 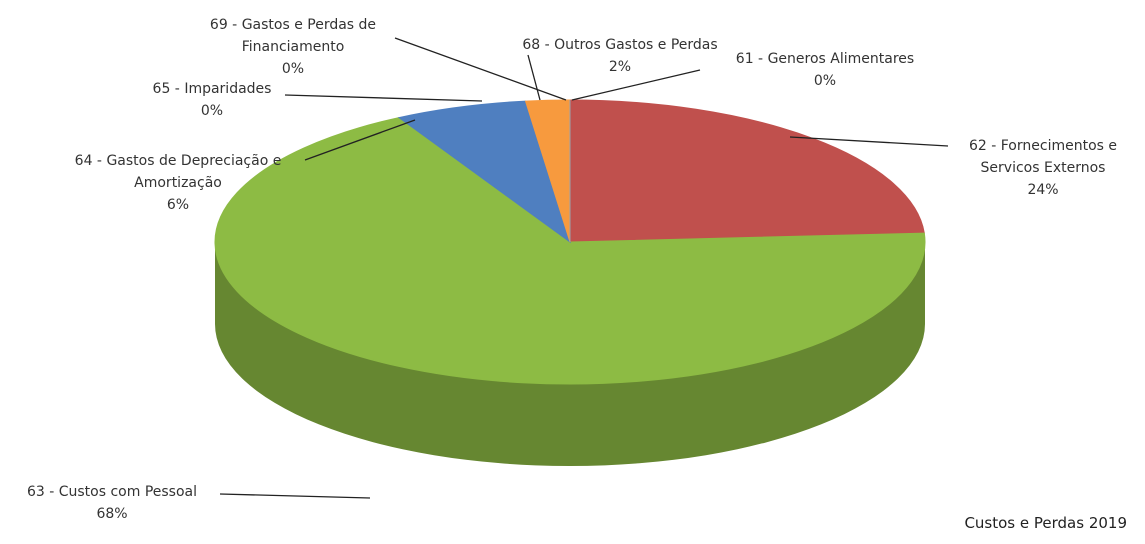 What do you see at coordinates (112, 492) in the screenshot?
I see `category-label: 63 - Custos com Pessoal` at bounding box center [112, 492].